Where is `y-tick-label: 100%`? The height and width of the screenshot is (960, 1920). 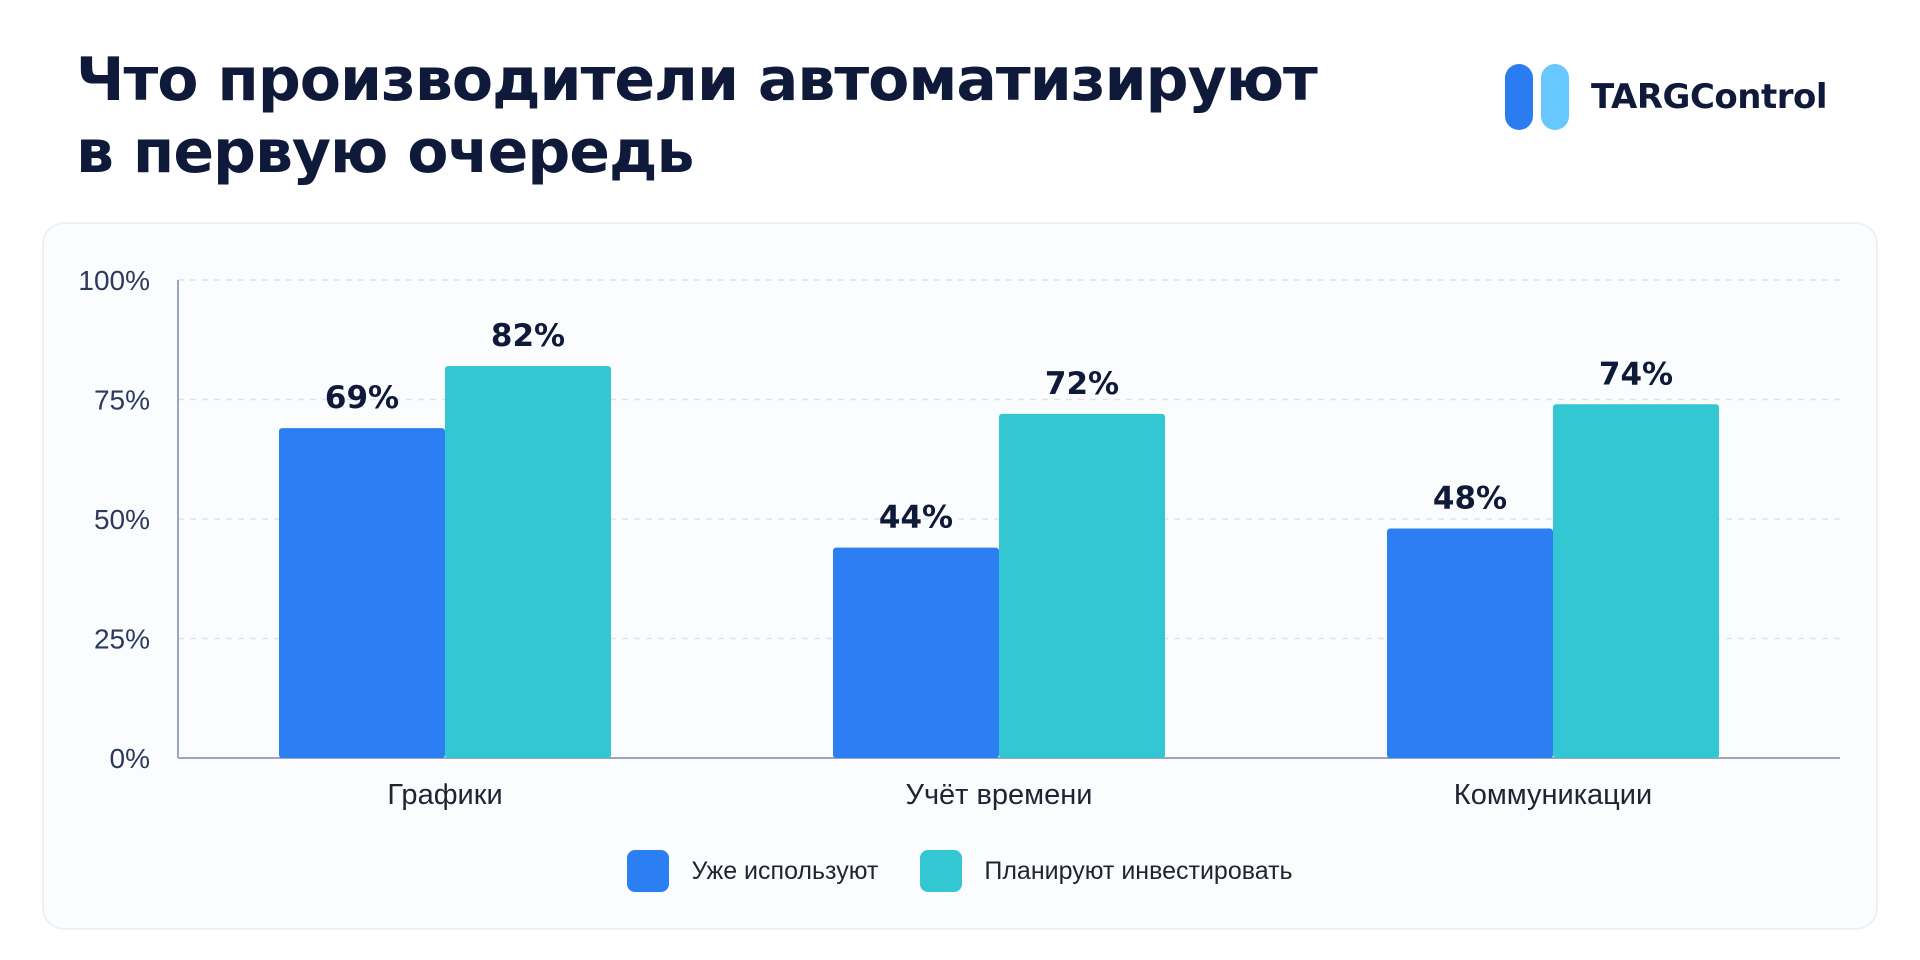 y-tick-label: 100% is located at coordinates (114, 280).